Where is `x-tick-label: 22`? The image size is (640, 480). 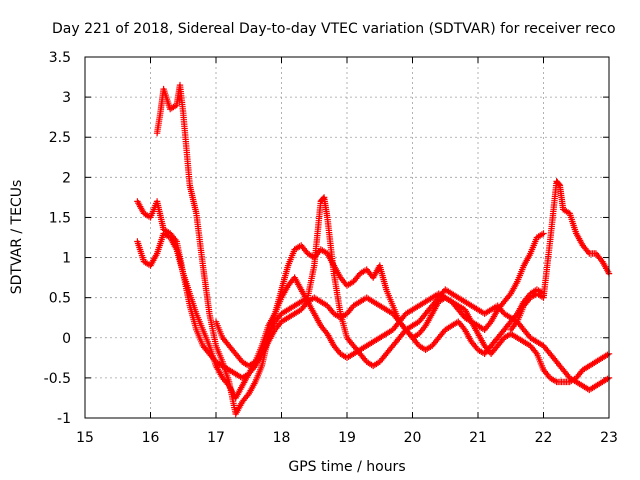 x-tick-label: 22 is located at coordinates (544, 438).